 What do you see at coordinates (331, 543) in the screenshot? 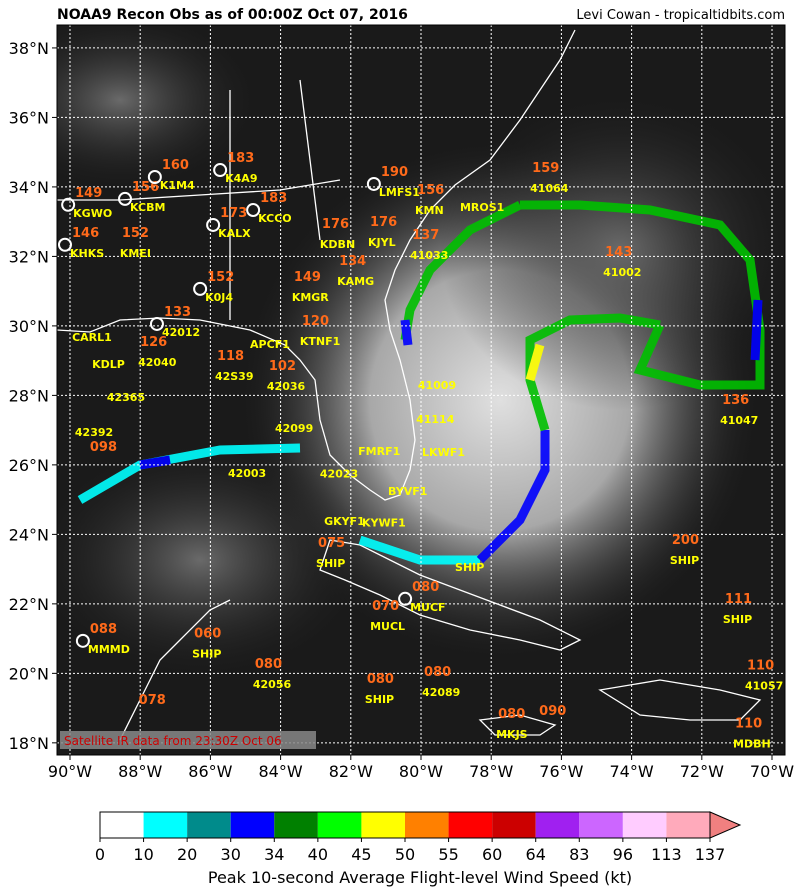
I see `peak-wind: 075` at bounding box center [331, 543].